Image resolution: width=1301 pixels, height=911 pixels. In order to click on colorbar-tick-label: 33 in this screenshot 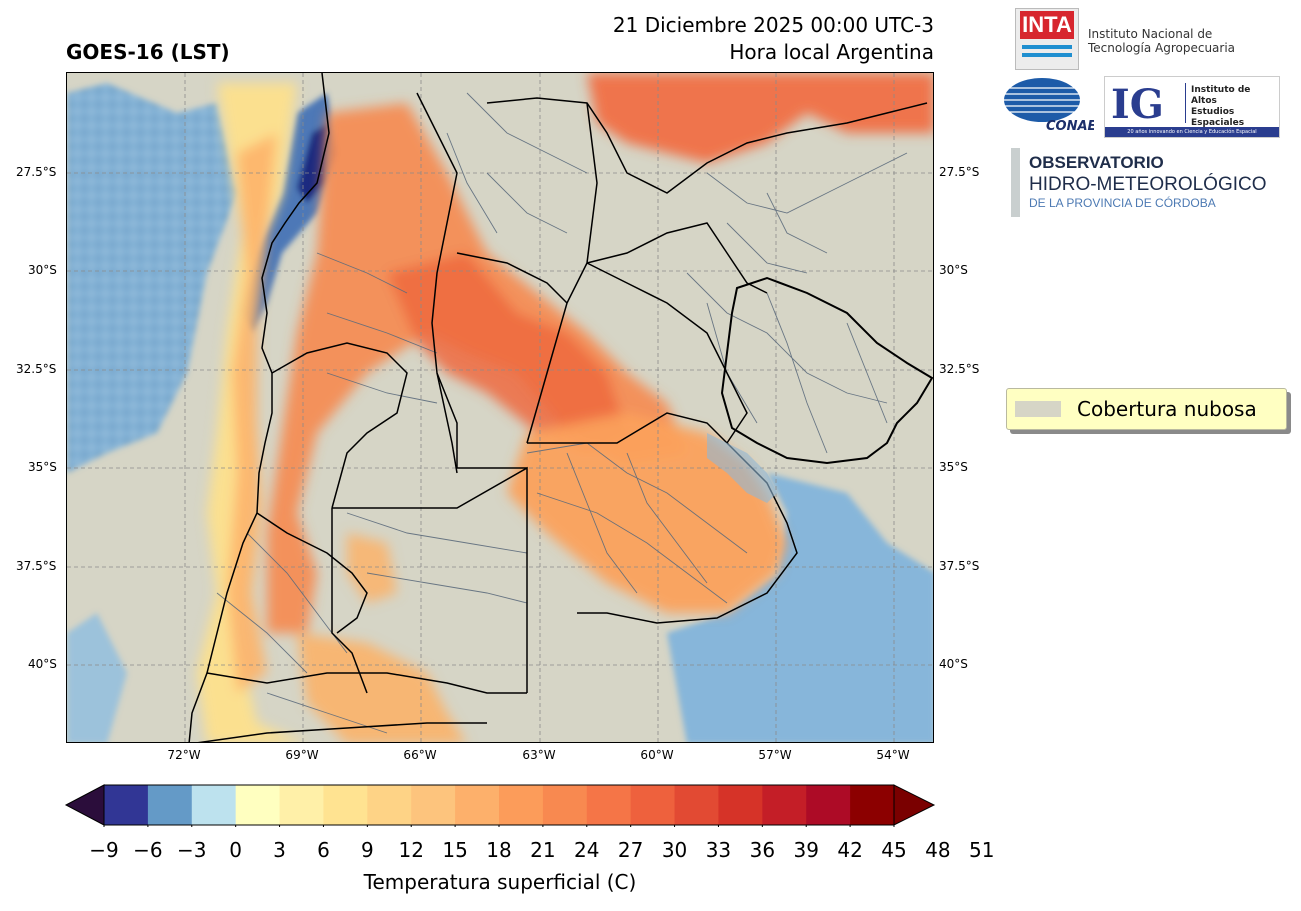, I will do `click(718, 850)`.